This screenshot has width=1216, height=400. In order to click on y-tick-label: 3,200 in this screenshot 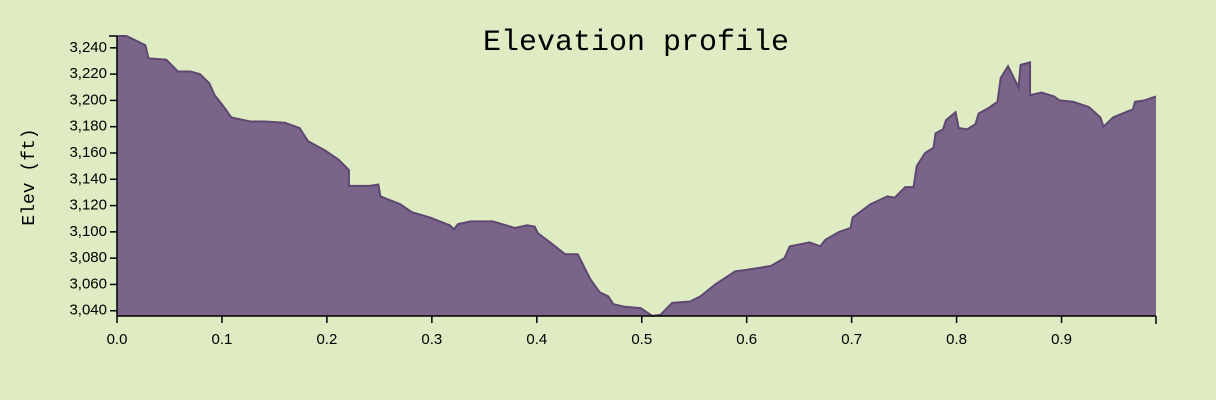, I will do `click(88, 99)`.